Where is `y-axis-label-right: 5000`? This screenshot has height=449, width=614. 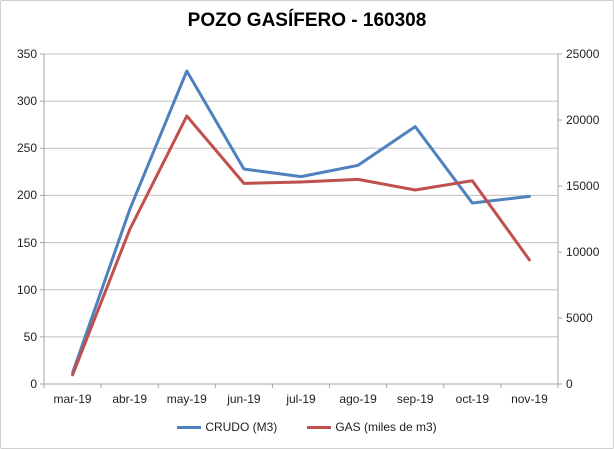 y-axis-label-right: 5000 is located at coordinates (579, 318).